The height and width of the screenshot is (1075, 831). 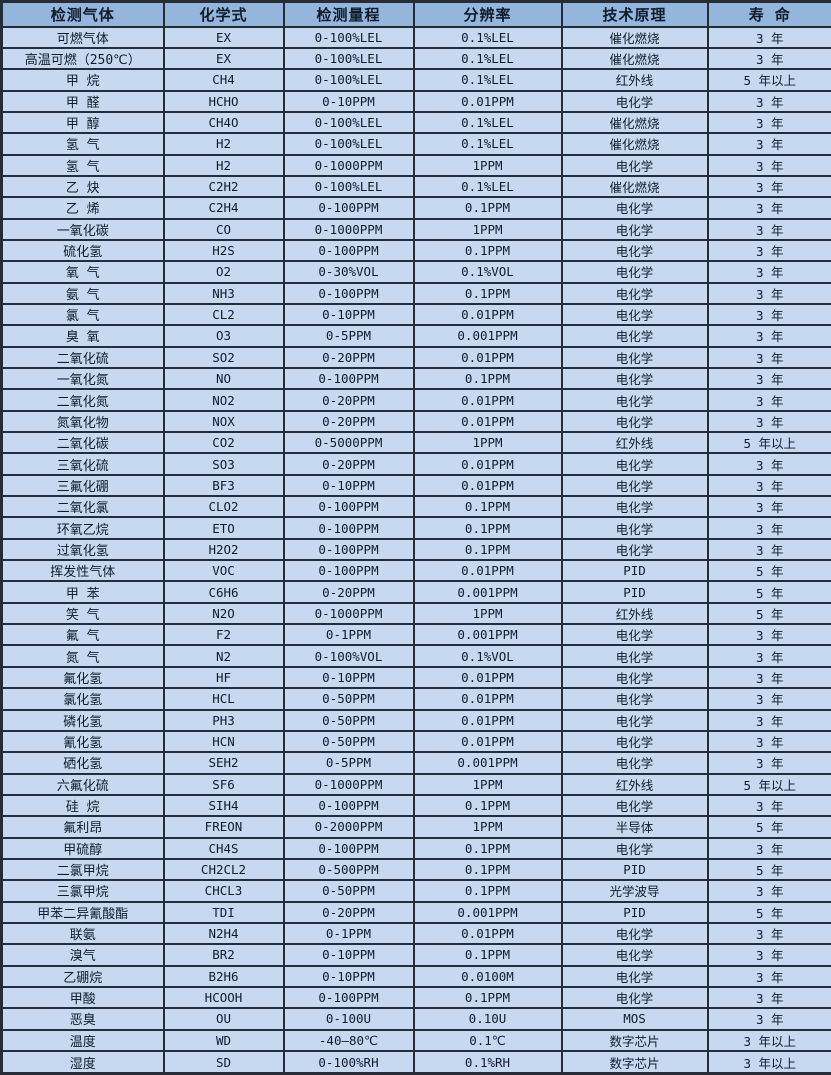 What do you see at coordinates (82, 80) in the screenshot?
I see `table-cell: 甲 烷` at bounding box center [82, 80].